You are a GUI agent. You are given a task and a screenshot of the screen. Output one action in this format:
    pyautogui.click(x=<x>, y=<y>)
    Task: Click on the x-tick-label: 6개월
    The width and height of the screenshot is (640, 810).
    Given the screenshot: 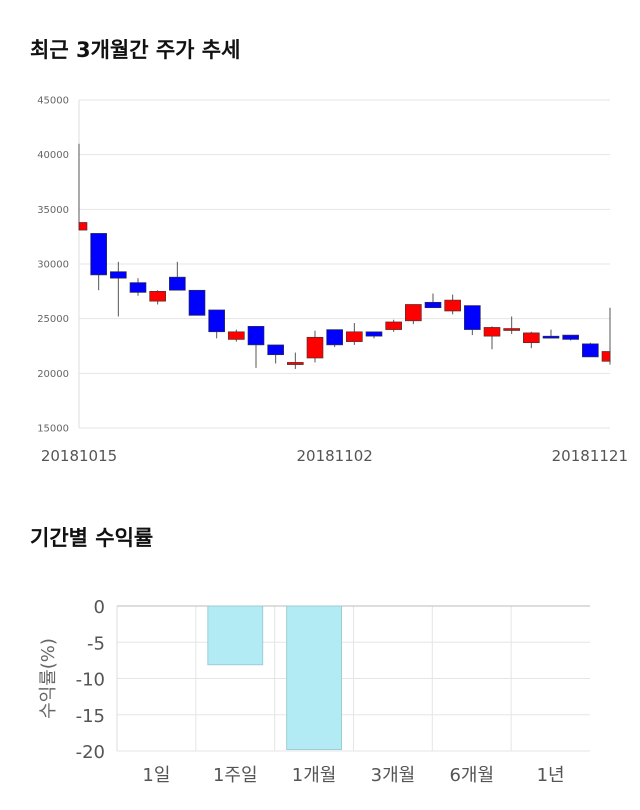 What is the action you would take?
    pyautogui.click(x=471, y=775)
    